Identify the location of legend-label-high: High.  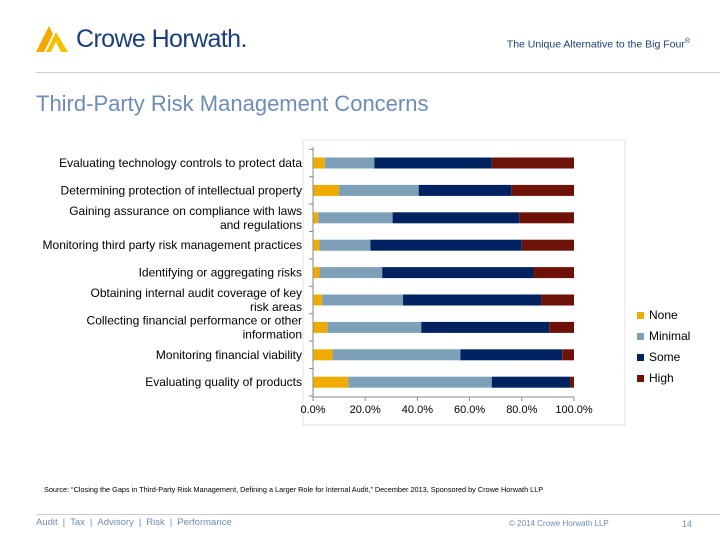
(661, 378).